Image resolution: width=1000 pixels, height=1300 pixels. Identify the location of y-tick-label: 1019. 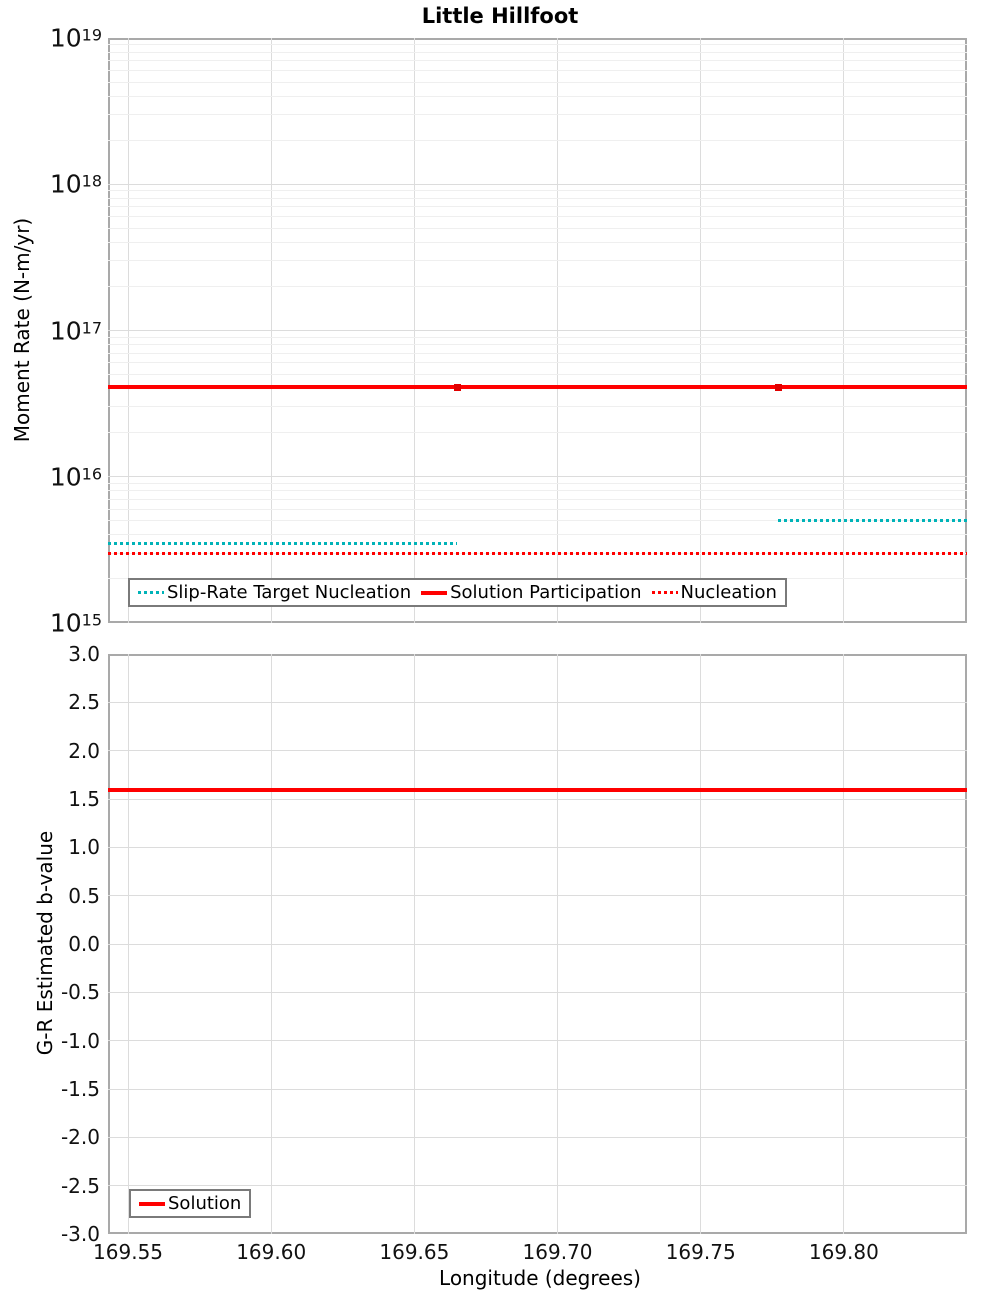
(75, 38).